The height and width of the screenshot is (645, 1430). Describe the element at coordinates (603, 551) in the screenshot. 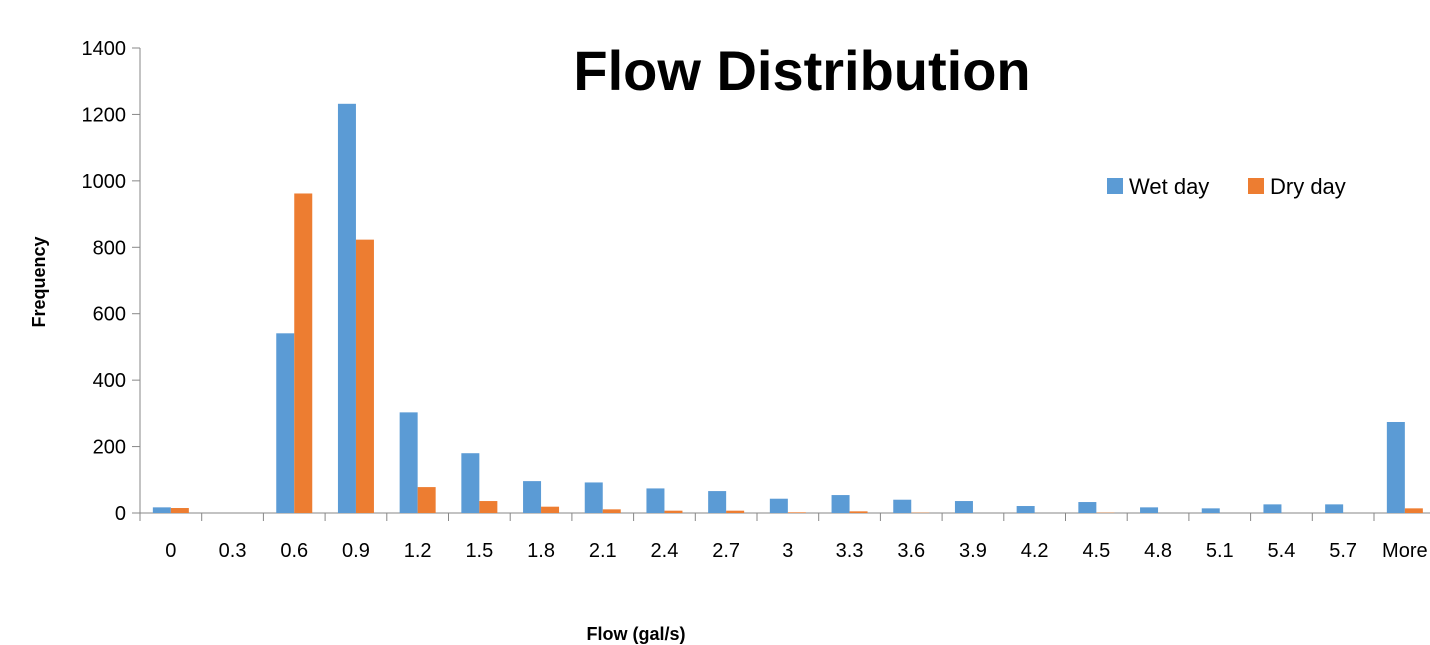

I see `x-tick-label: 2.1` at that location.